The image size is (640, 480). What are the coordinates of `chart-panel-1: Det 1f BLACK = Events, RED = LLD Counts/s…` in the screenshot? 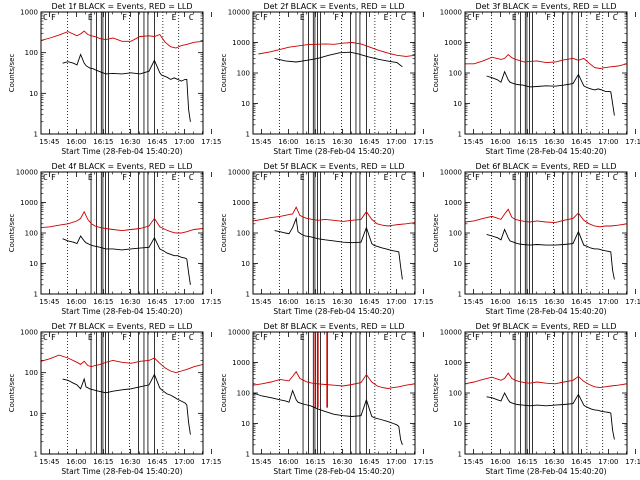 It's located at (114, 79).